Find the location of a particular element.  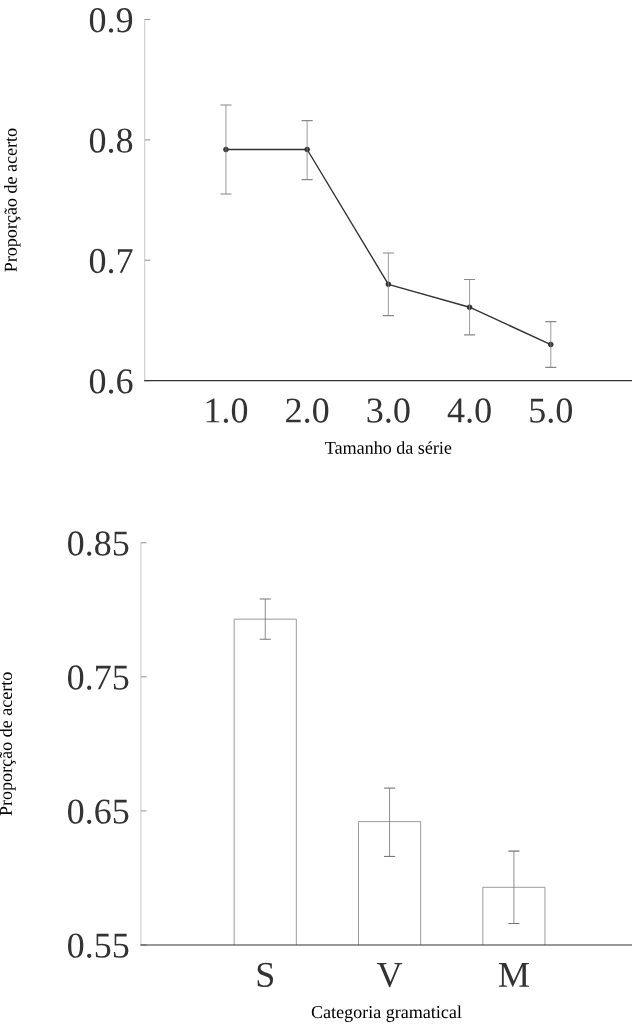

x-tick-label: 5.0 is located at coordinates (551, 410).